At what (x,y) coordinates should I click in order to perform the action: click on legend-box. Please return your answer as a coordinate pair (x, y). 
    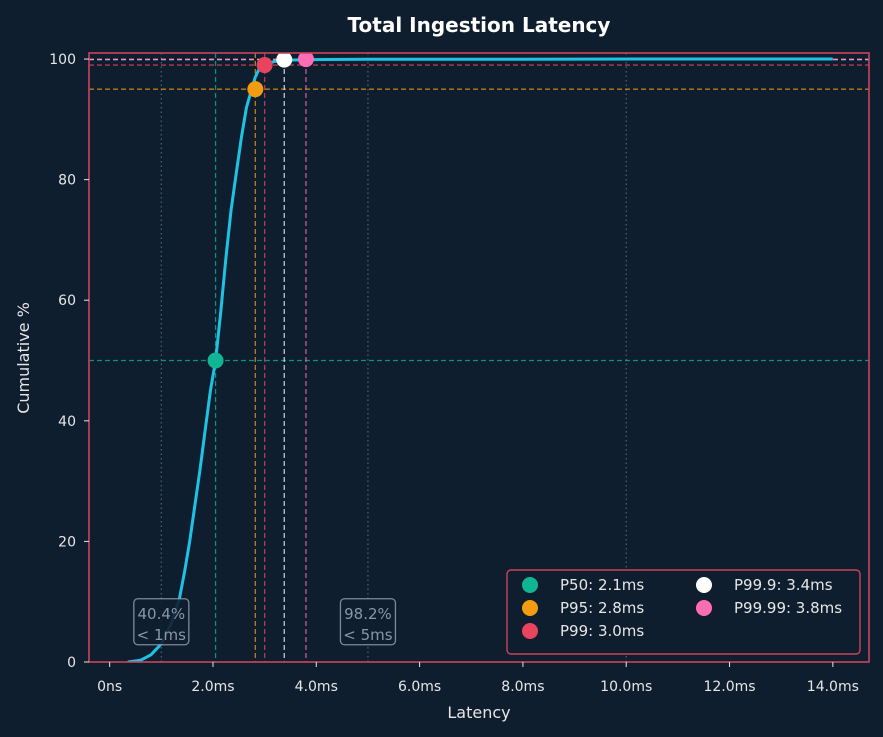
    Looking at the image, I should click on (683, 612).